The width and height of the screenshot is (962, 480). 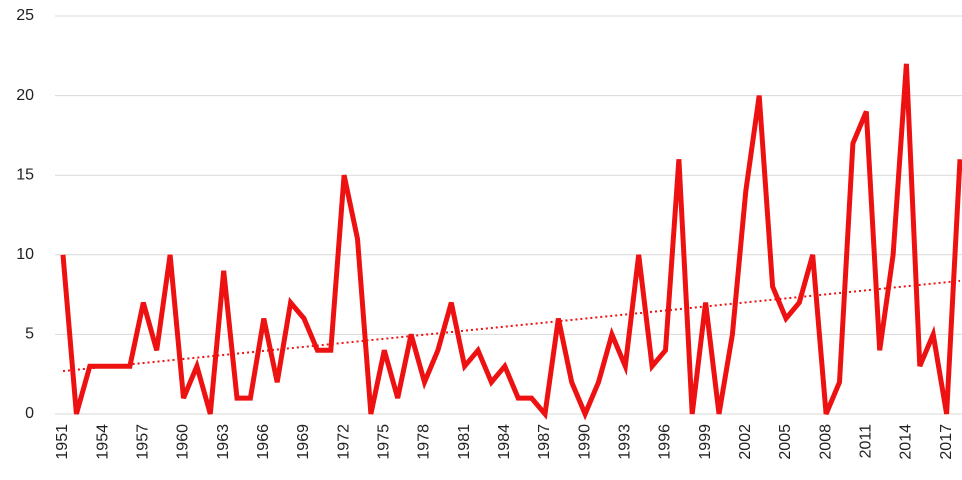 What do you see at coordinates (544, 442) in the screenshot?
I see `x-tick-label: 1987` at bounding box center [544, 442].